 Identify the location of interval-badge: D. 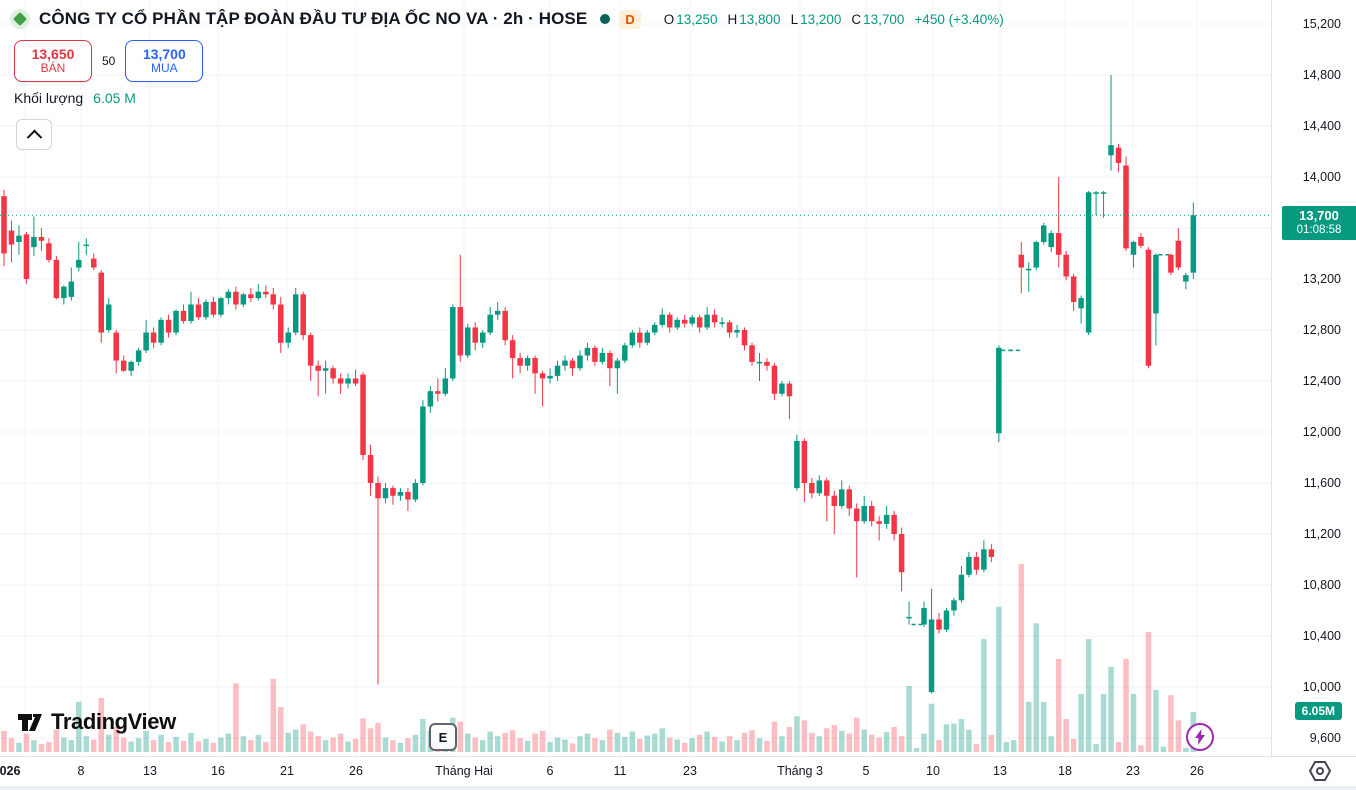
(630, 19).